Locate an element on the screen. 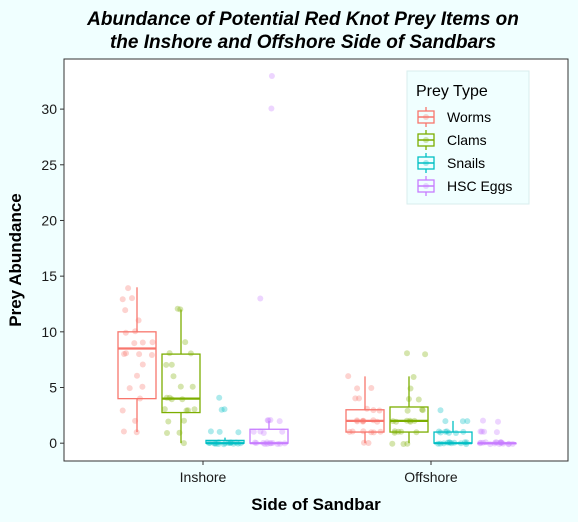 The height and width of the screenshot is (522, 578). box-iqr is located at coordinates (409, 419).